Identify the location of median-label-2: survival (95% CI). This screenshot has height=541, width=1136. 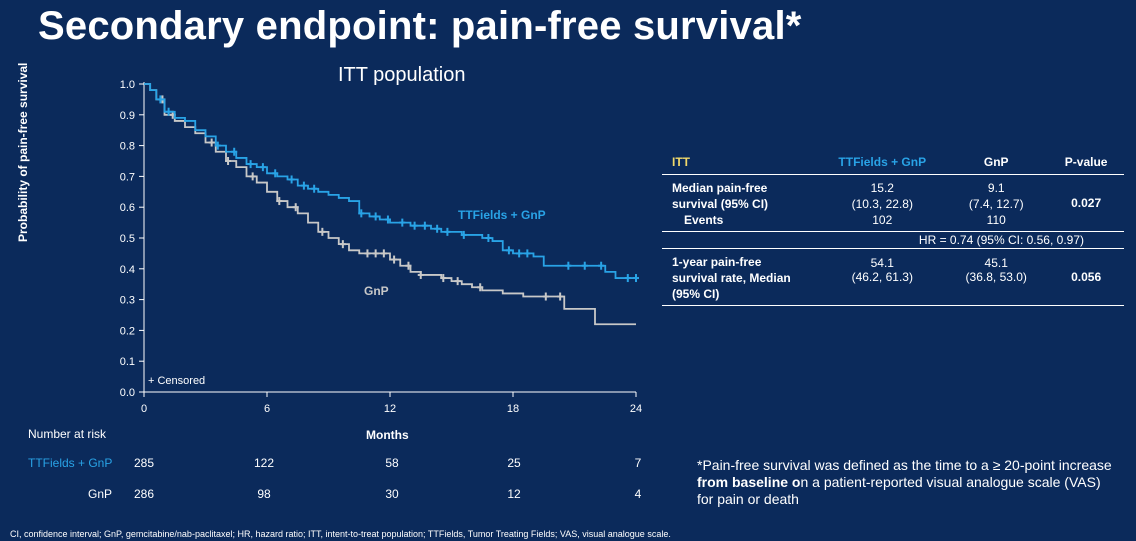
(720, 204).